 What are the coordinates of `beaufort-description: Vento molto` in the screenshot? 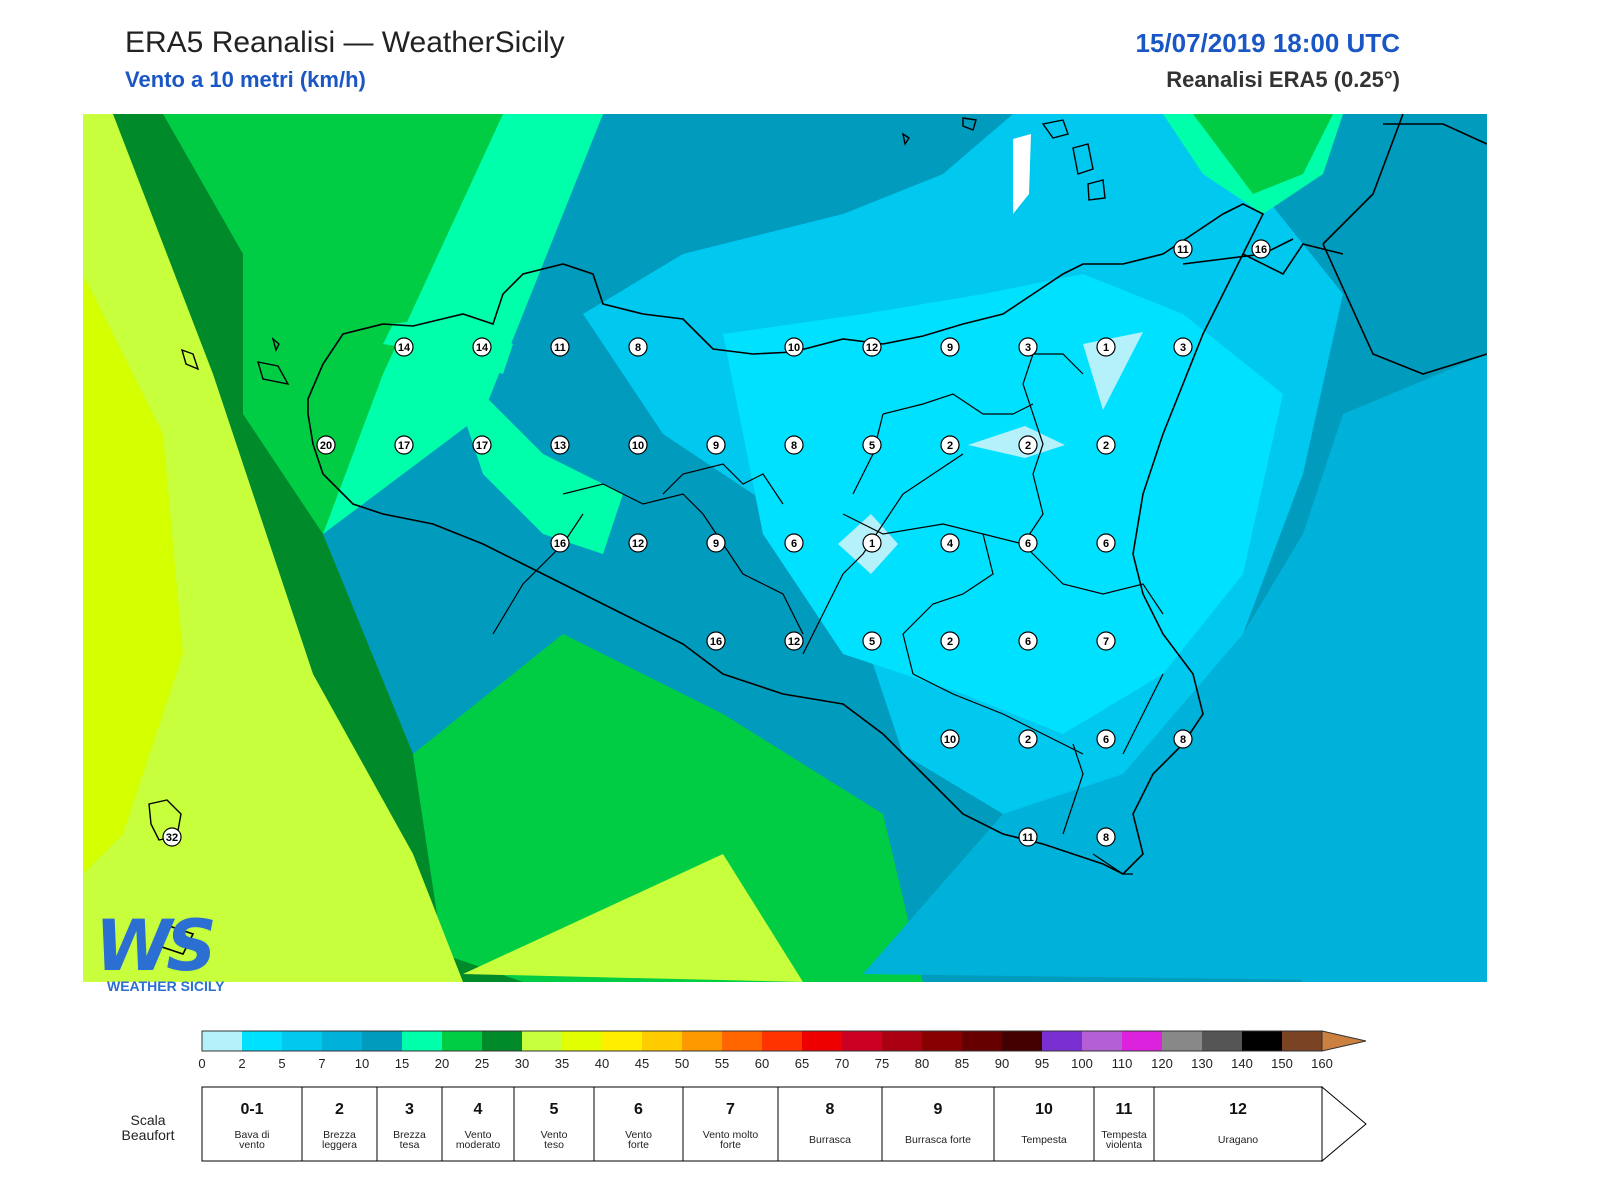 It's located at (731, 1135).